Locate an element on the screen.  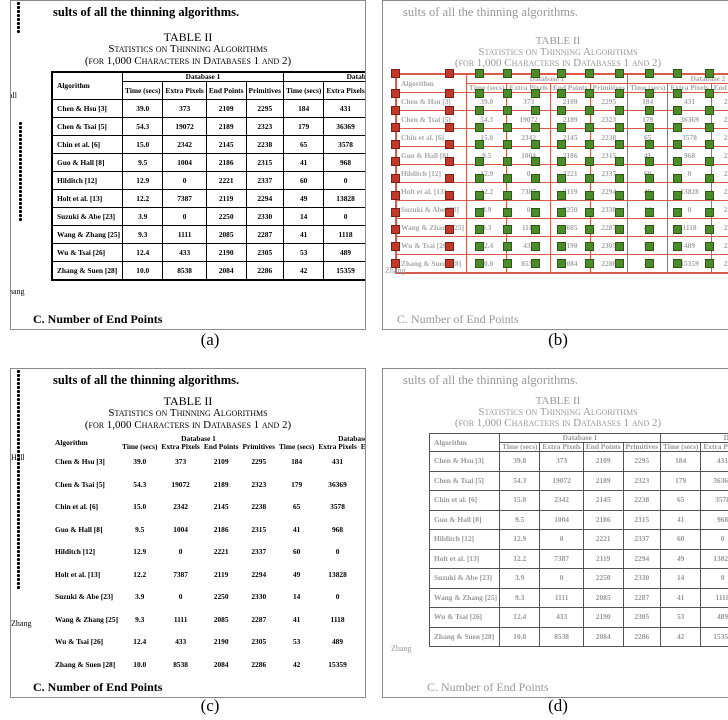
table-cell: 433 is located at coordinates (181, 642).